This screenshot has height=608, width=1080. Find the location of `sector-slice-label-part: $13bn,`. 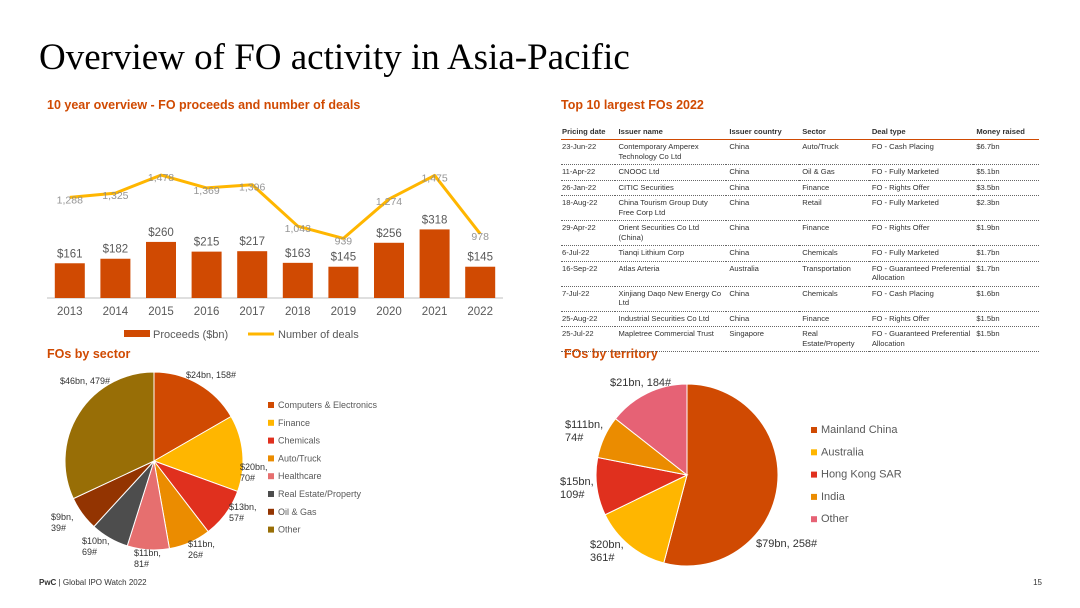

sector-slice-label-part: $13bn, is located at coordinates (243, 507).